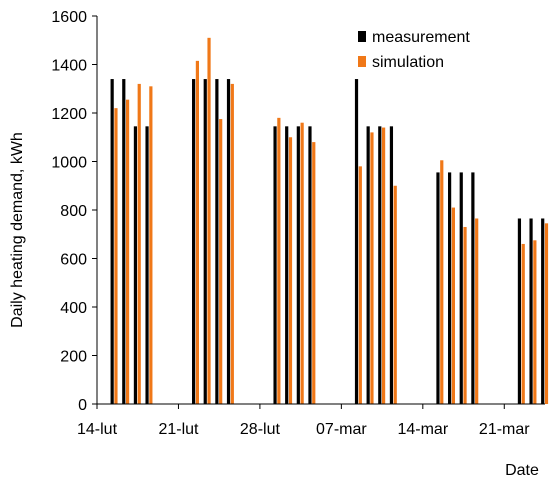  What do you see at coordinates (504, 429) in the screenshot?
I see `x-tick-label: 21-mar` at bounding box center [504, 429].